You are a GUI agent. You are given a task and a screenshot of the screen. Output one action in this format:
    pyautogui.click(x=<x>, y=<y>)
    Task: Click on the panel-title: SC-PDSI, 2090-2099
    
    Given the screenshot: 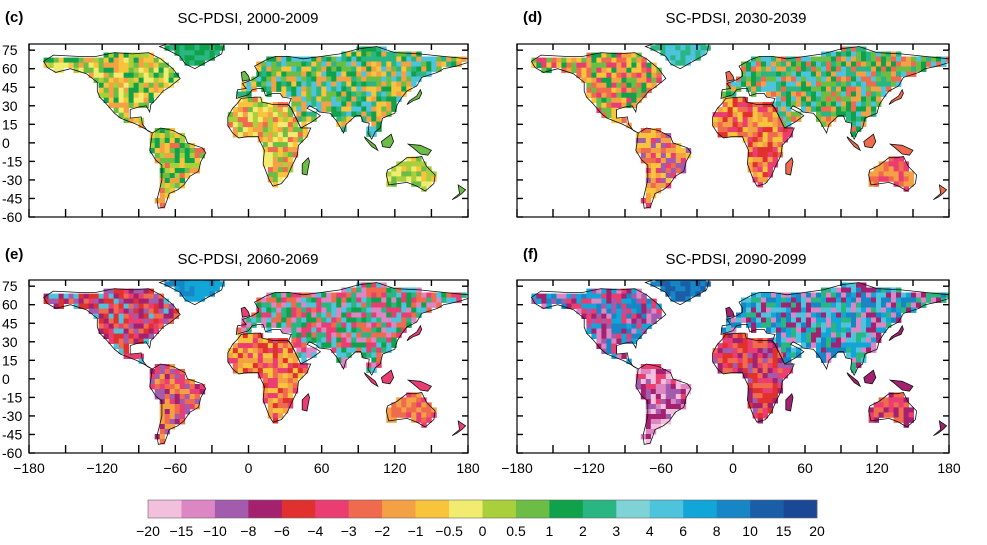 What is the action you would take?
    pyautogui.click(x=736, y=259)
    